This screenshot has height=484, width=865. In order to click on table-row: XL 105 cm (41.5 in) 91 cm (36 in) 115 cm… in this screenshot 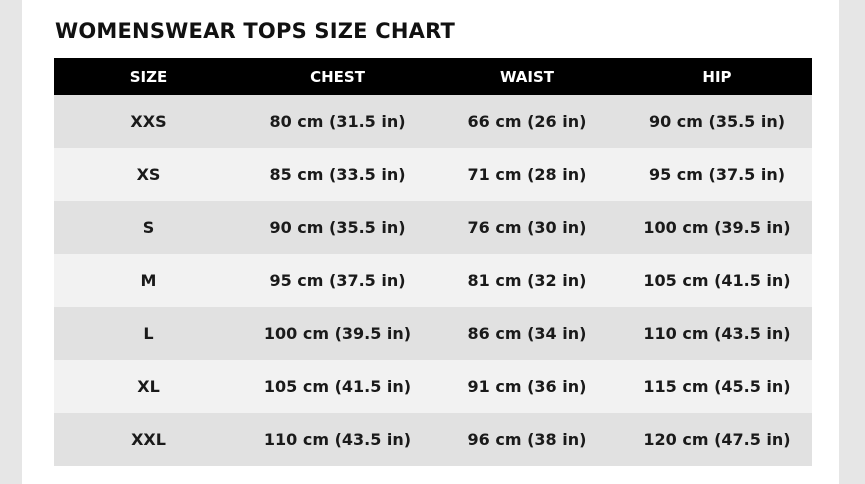, I will do `click(433, 386)`.